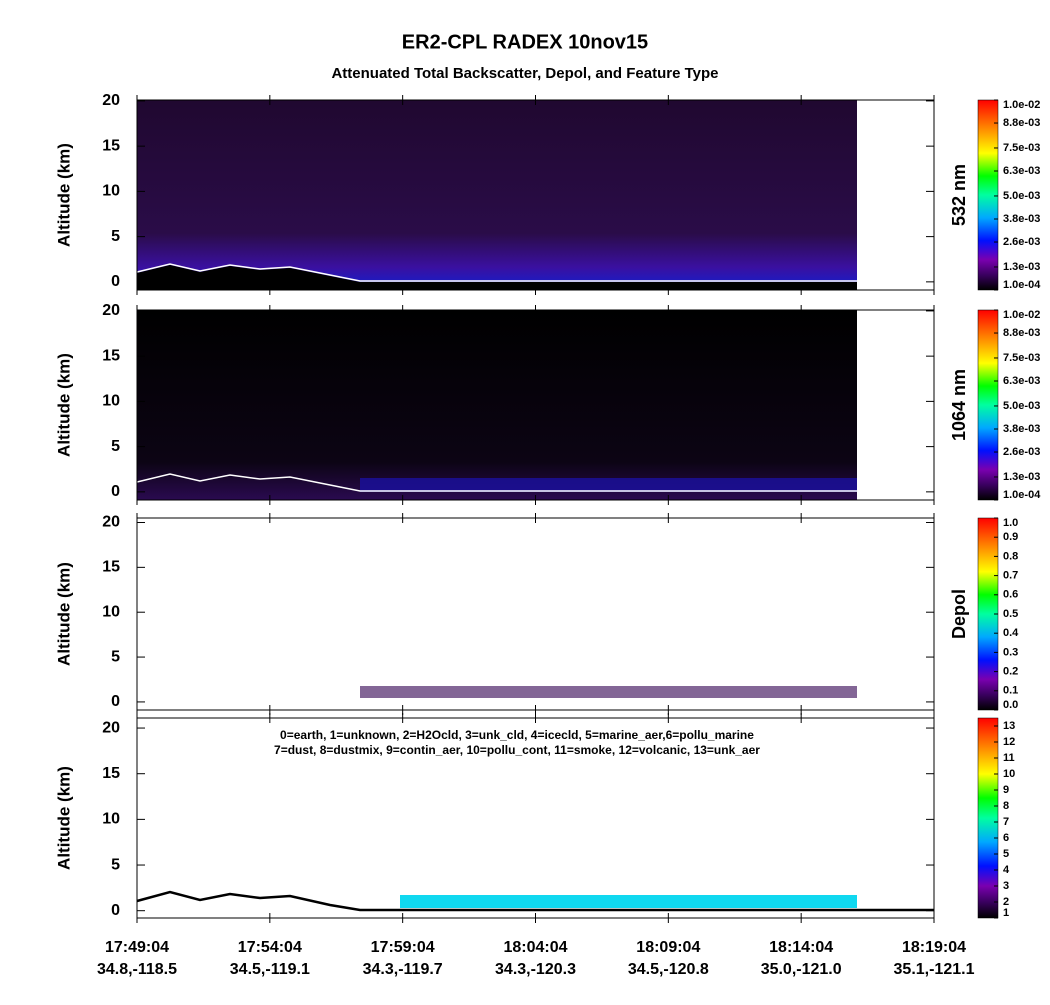 Image resolution: width=1050 pixels, height=1005 pixels. Describe the element at coordinates (1006, 902) in the screenshot. I see `colorbar-tick-label: 2` at that location.